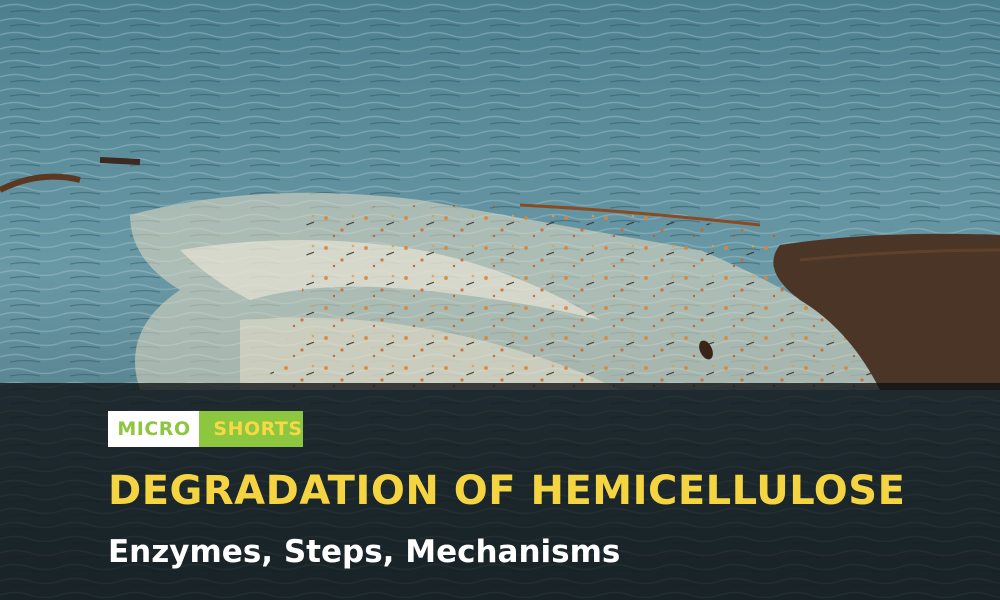  I want to click on logo-arrow-icon, so click(206, 429).